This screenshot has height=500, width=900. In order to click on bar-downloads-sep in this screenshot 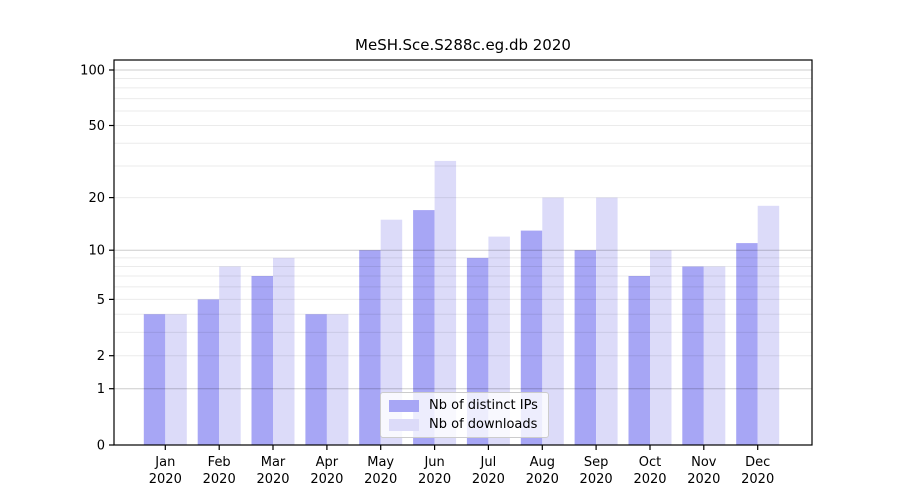, I will do `click(607, 321)`.